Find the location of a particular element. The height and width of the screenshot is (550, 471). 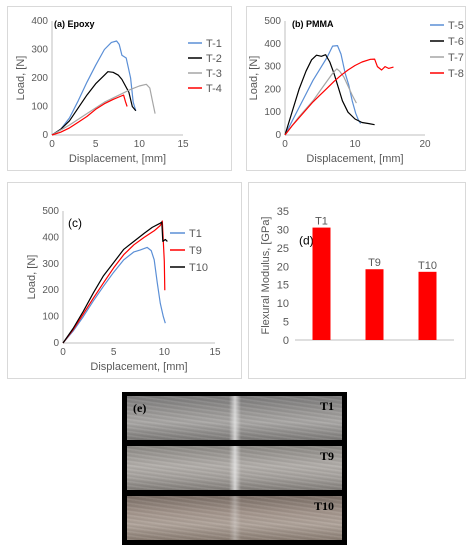

legend-label: T-4 is located at coordinates (214, 89).